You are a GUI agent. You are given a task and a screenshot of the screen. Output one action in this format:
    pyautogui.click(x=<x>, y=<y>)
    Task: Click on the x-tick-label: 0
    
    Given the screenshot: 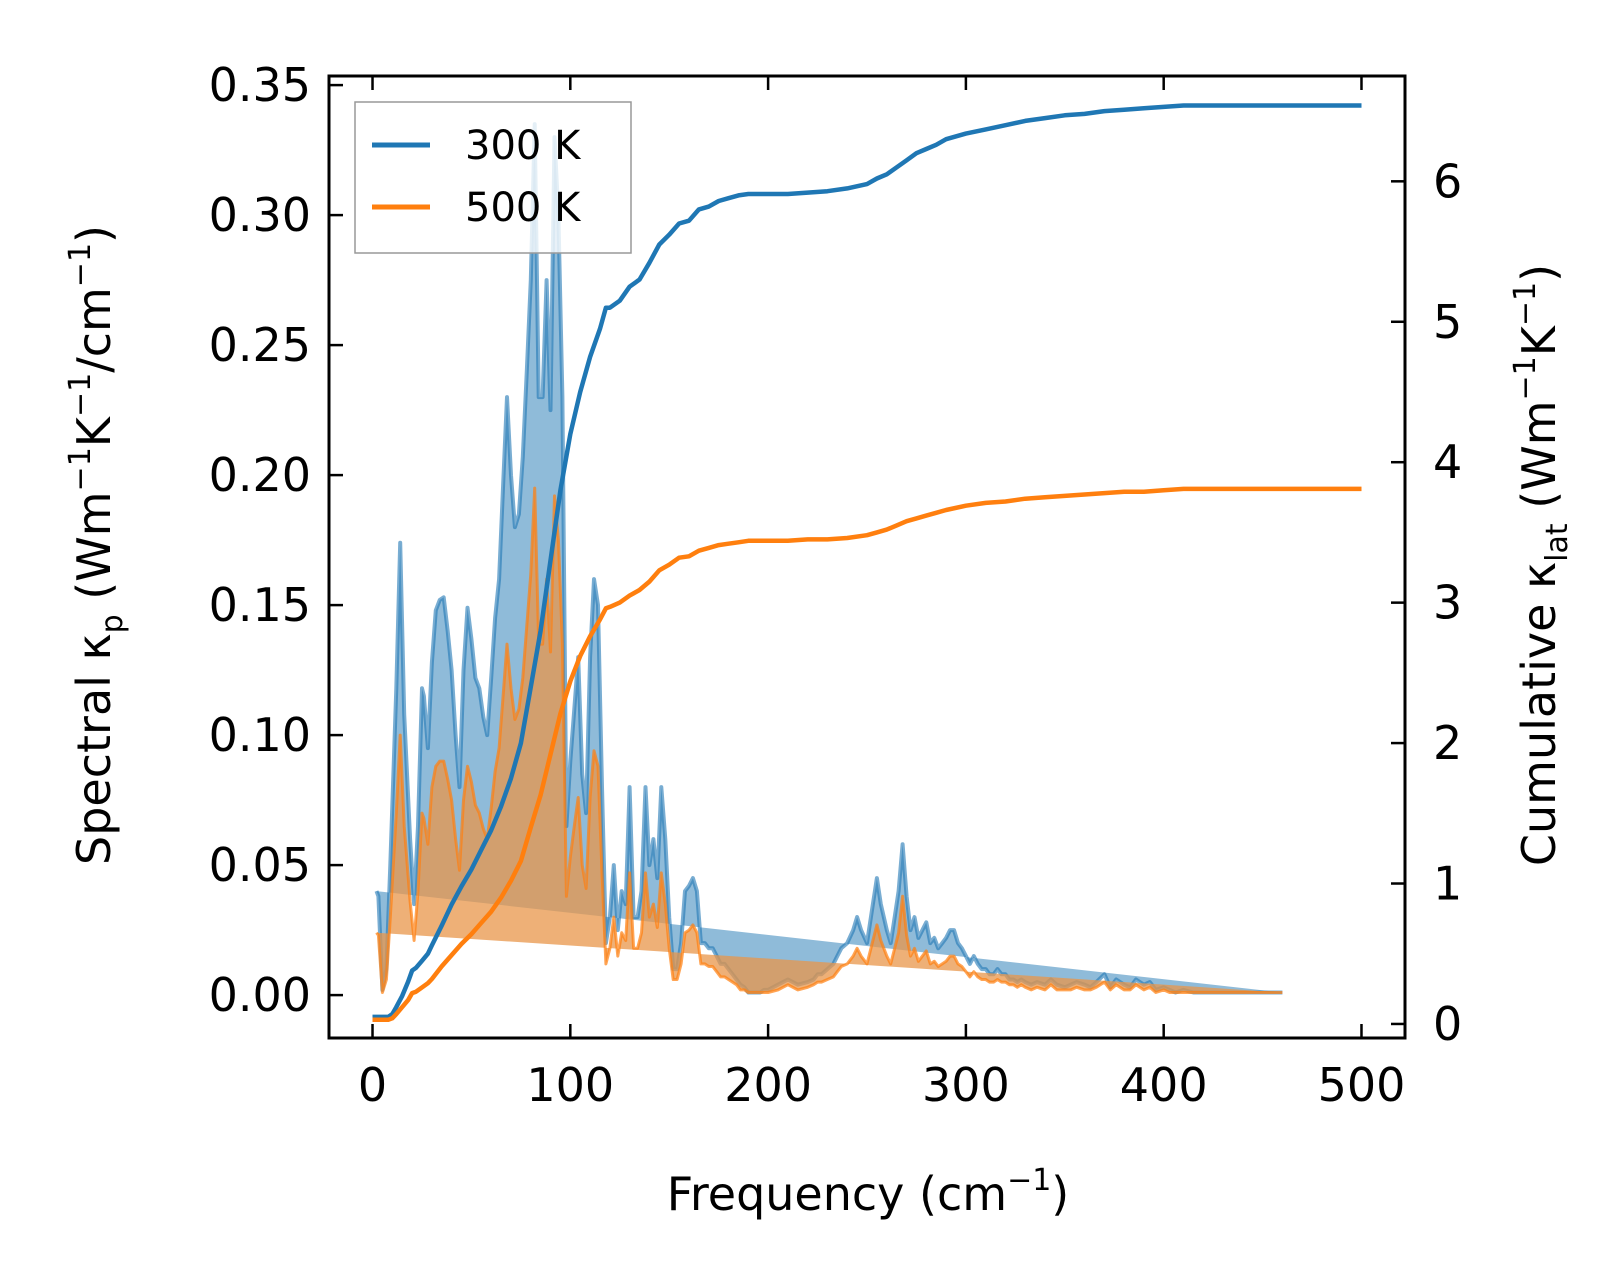 What is the action you would take?
    pyautogui.click(x=372, y=1085)
    